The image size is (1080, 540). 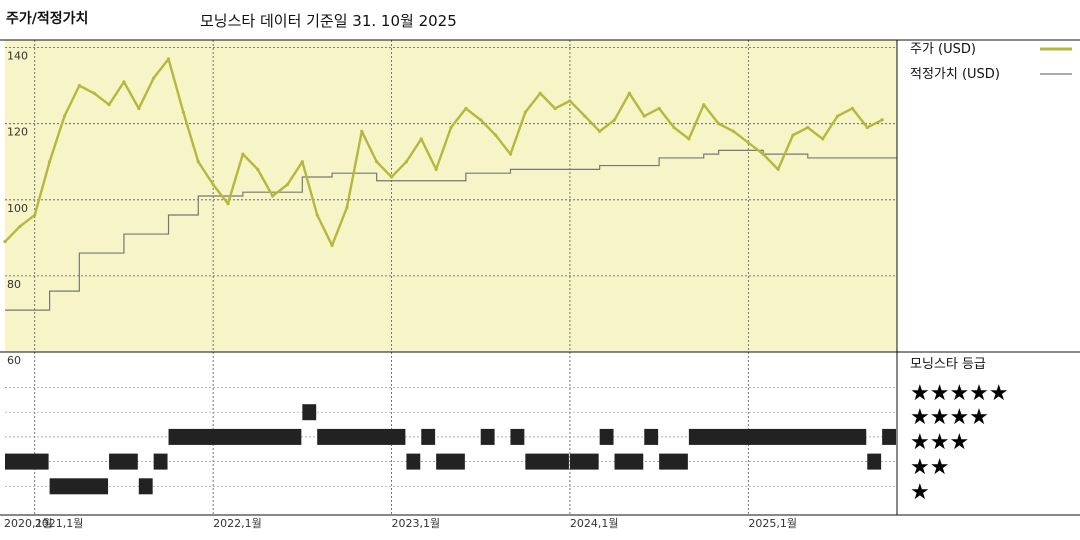 What do you see at coordinates (59, 523) in the screenshot?
I see `x-tick-label-1: 2021,1월` at bounding box center [59, 523].